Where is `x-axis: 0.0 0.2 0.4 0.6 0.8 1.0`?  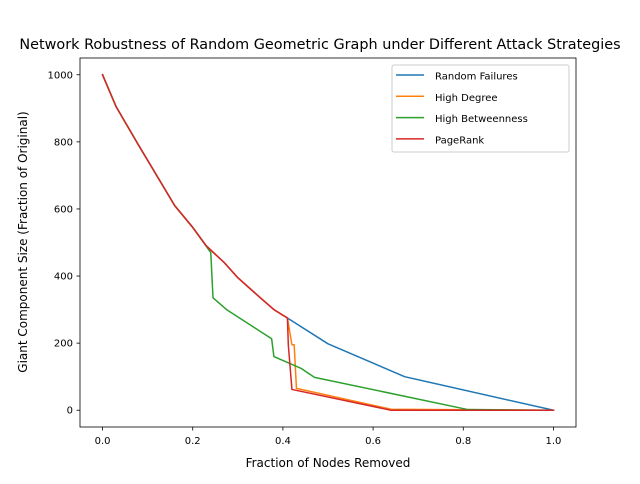 x-axis: 0.0 0.2 0.4 0.6 0.8 1.0 is located at coordinates (328, 437).